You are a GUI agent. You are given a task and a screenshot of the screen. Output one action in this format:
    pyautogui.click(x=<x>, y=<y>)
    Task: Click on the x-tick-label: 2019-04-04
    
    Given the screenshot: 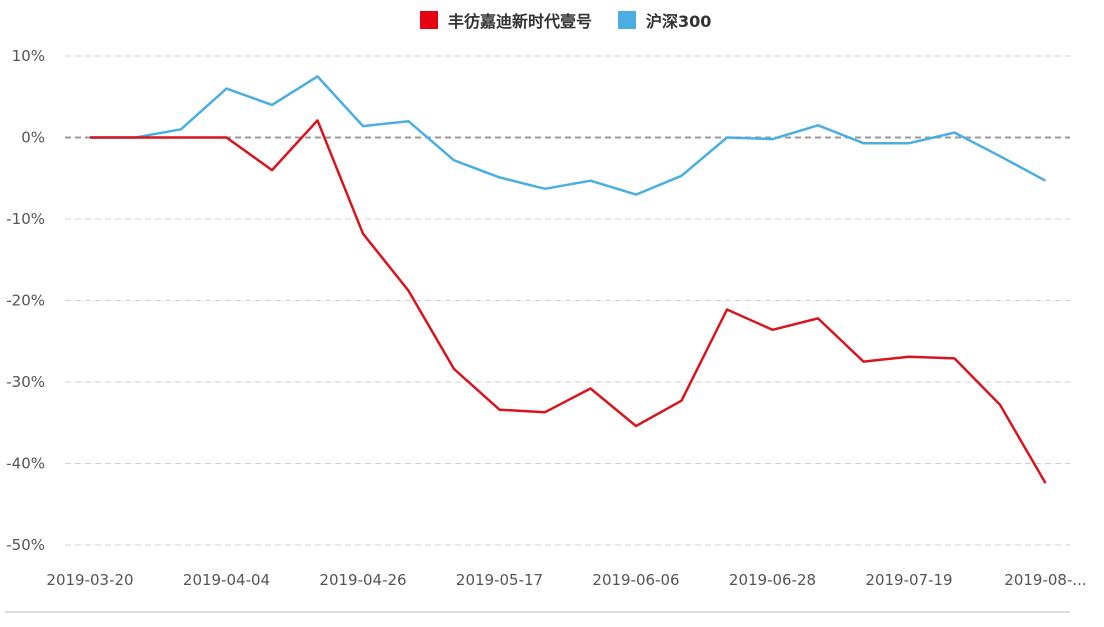 What is the action you would take?
    pyautogui.click(x=226, y=580)
    